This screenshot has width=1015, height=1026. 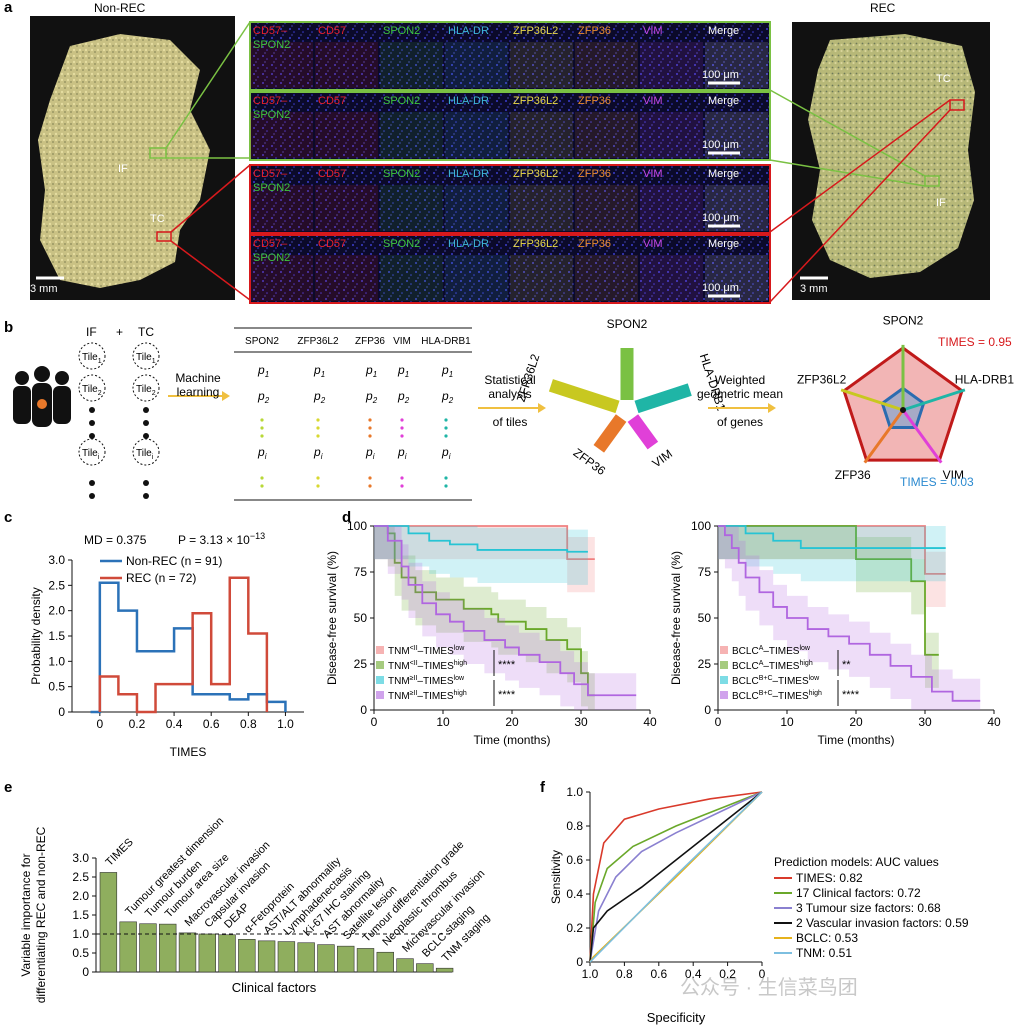 What do you see at coordinates (158, 153) in the screenshot?
I see `non-rec-if-box` at bounding box center [158, 153].